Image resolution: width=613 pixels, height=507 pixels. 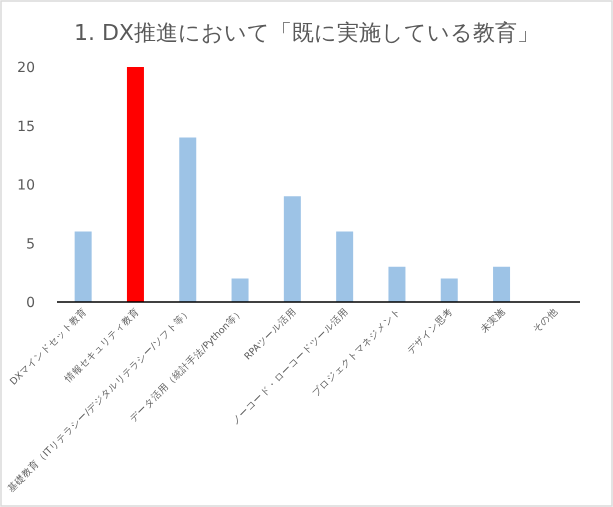 I want to click on x-tick-label: その他, so click(x=545, y=321).